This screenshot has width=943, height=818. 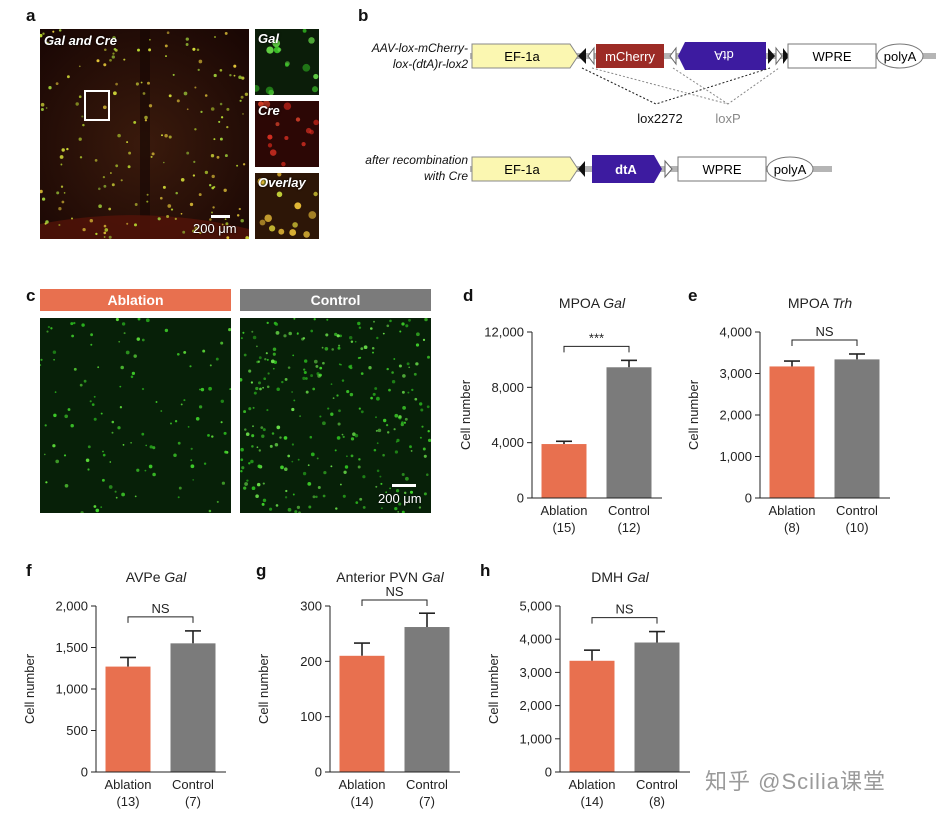 What do you see at coordinates (80, 40) in the screenshot?
I see `micrograph-label: Gal and Cre` at bounding box center [80, 40].